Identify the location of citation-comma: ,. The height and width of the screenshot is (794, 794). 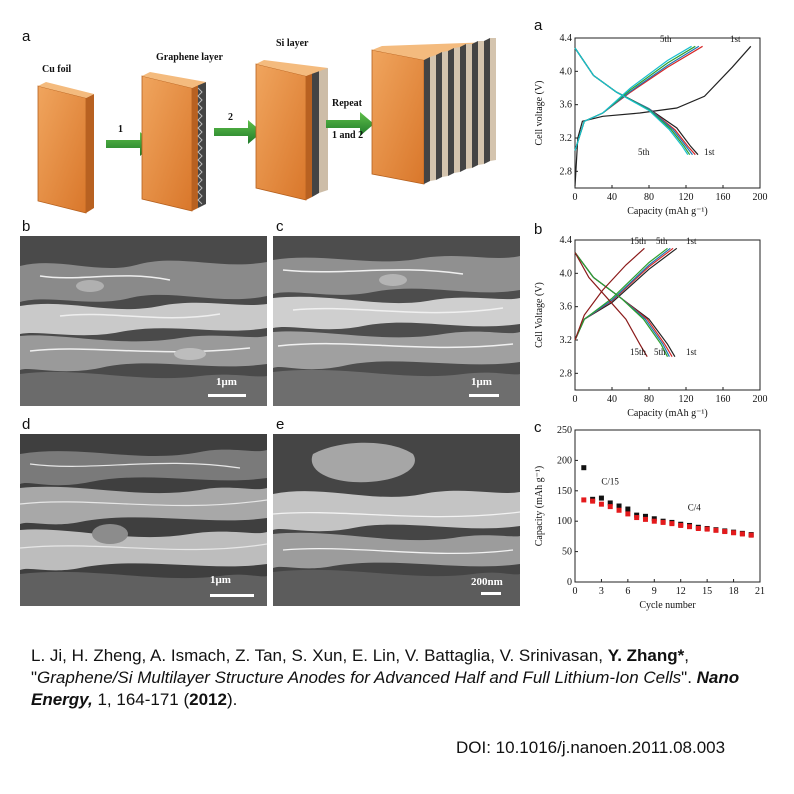
(686, 655).